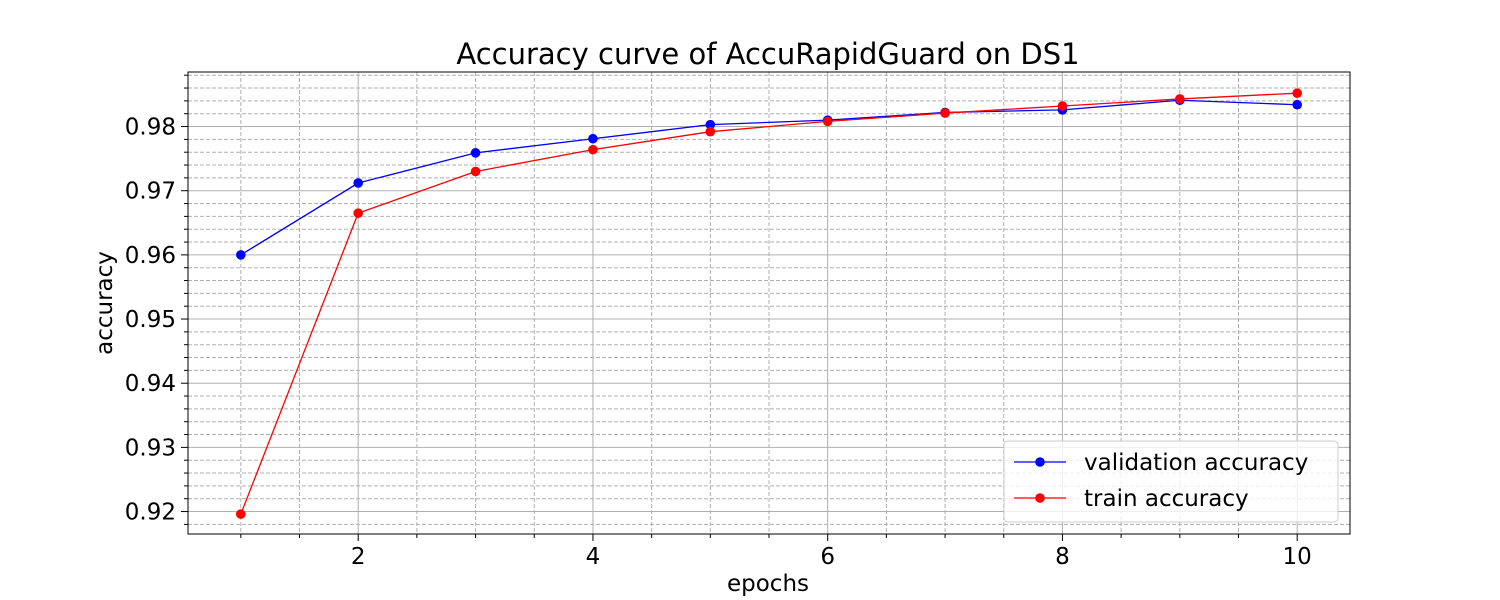 This screenshot has height=600, width=1500. Describe the element at coordinates (1196, 463) in the screenshot. I see `legend-label: validation accuracy` at that location.